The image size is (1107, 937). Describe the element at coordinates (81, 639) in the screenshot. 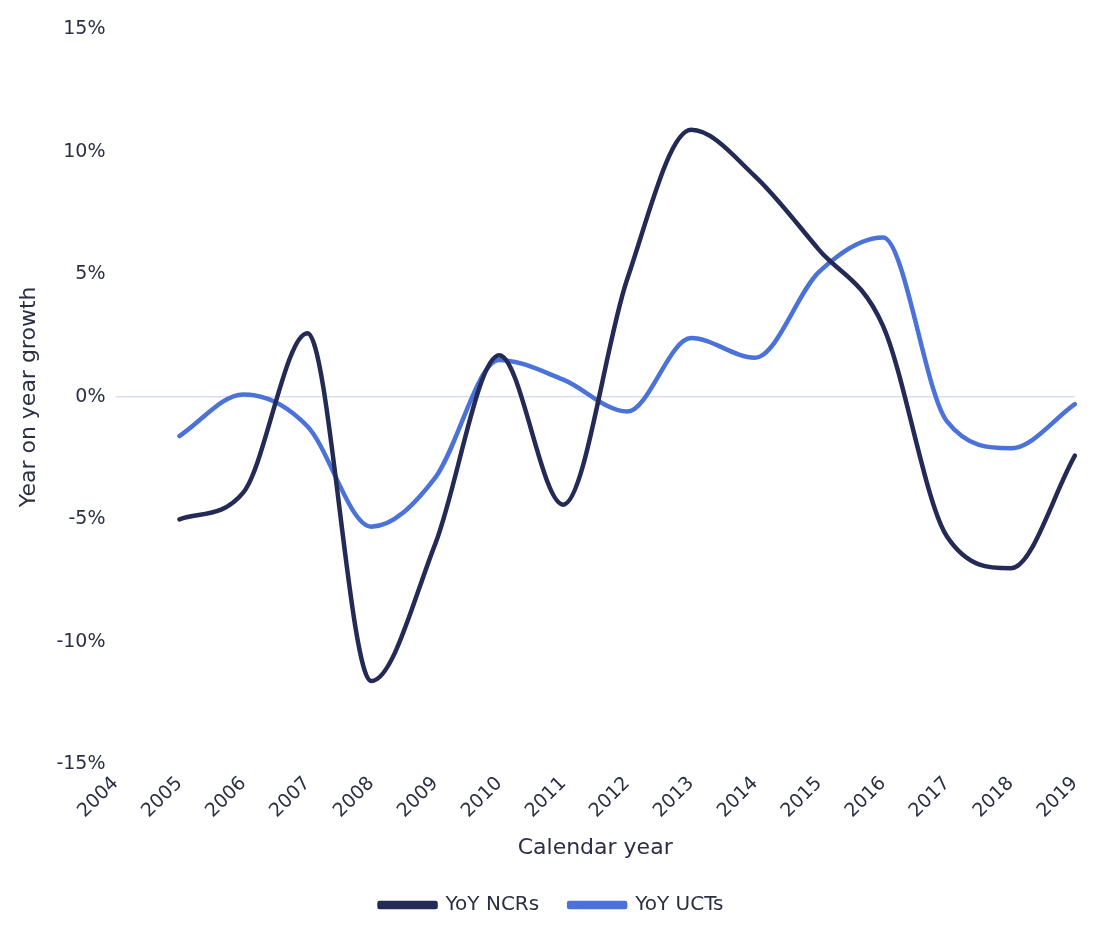

I see `y-tick-label: -10%` at that location.